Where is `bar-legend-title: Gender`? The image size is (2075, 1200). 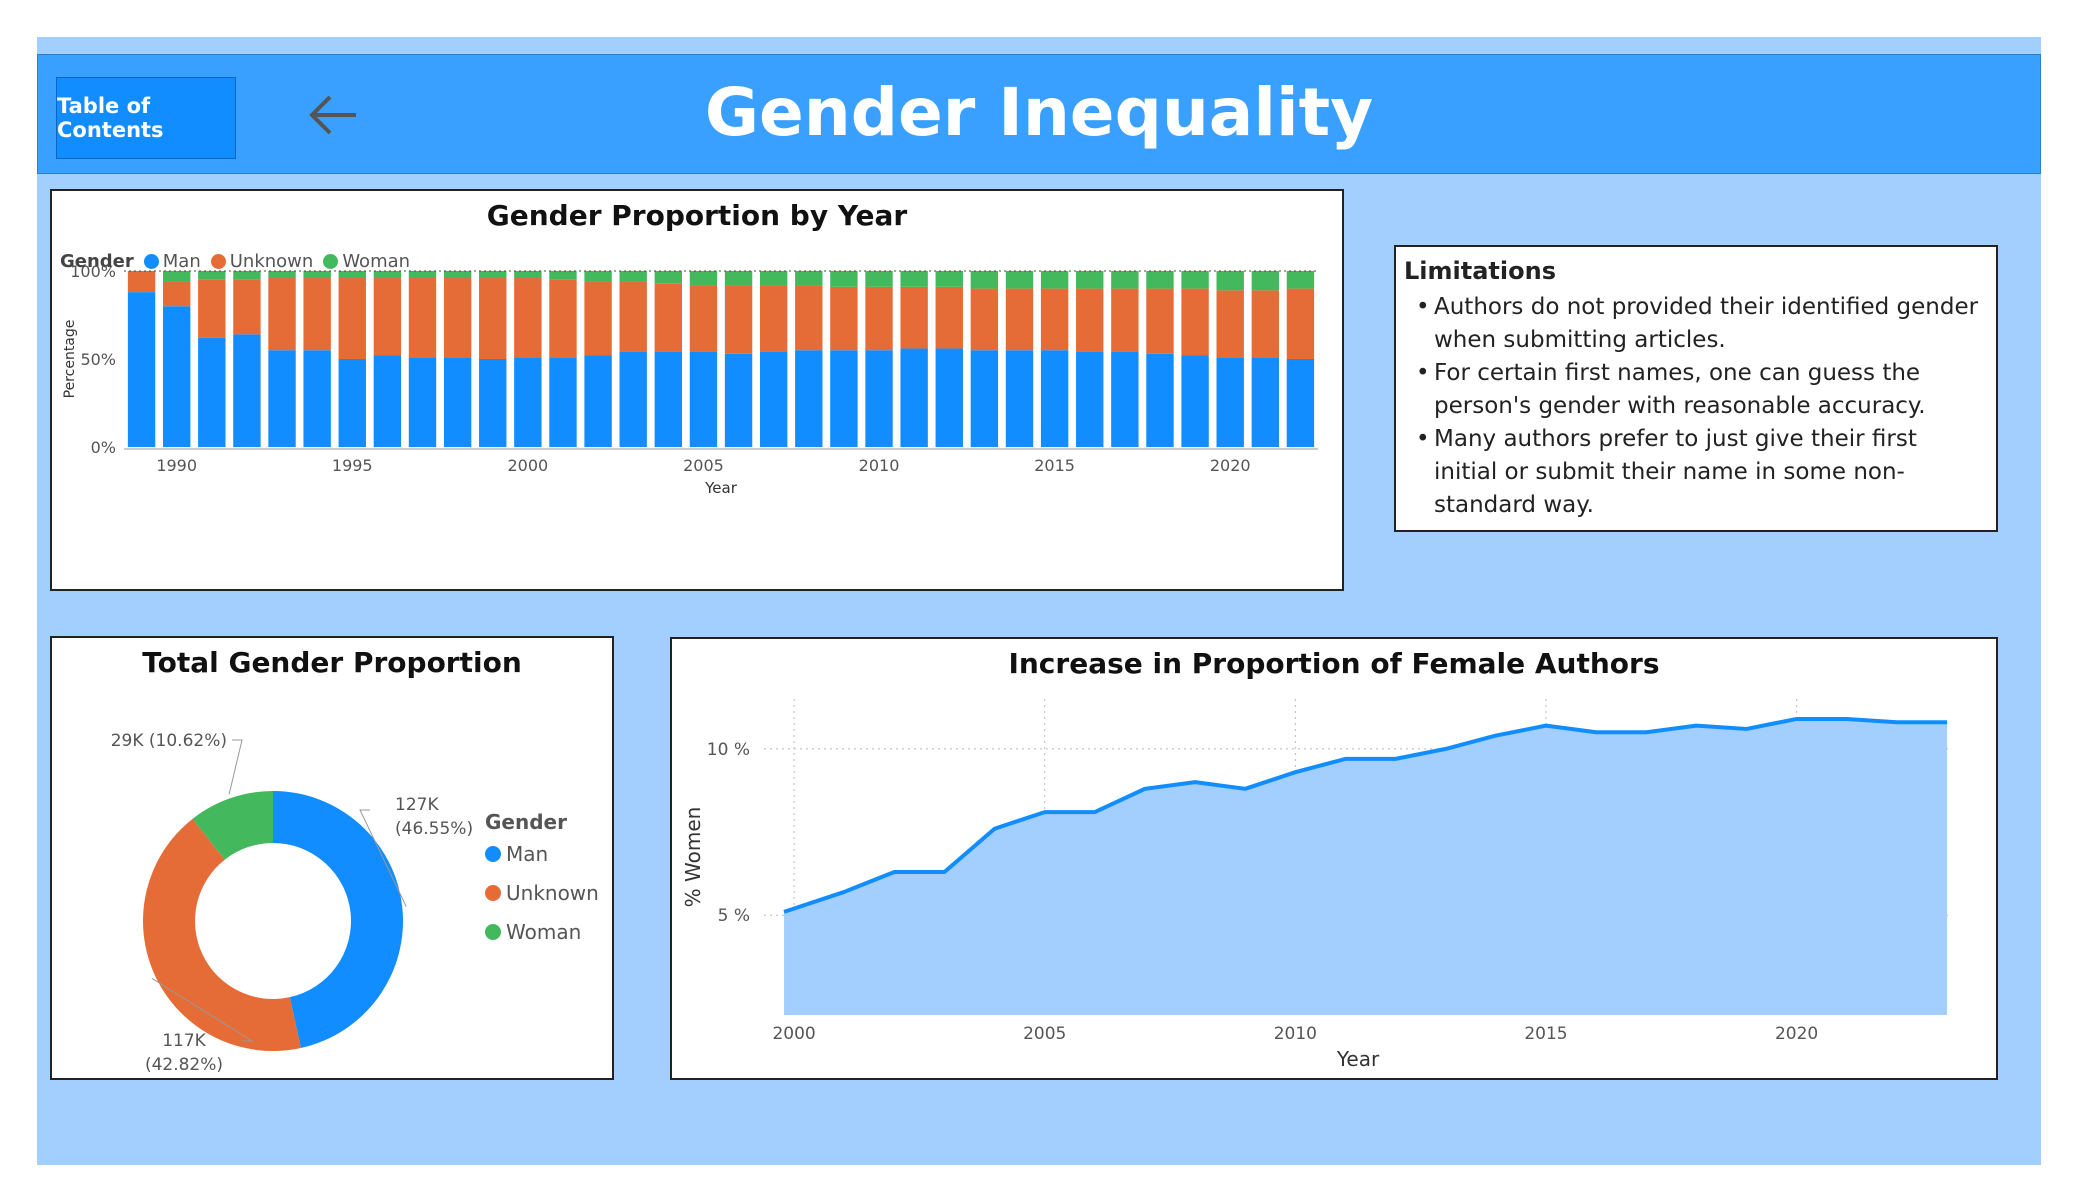
bar-legend-title: Gender is located at coordinates (97, 261).